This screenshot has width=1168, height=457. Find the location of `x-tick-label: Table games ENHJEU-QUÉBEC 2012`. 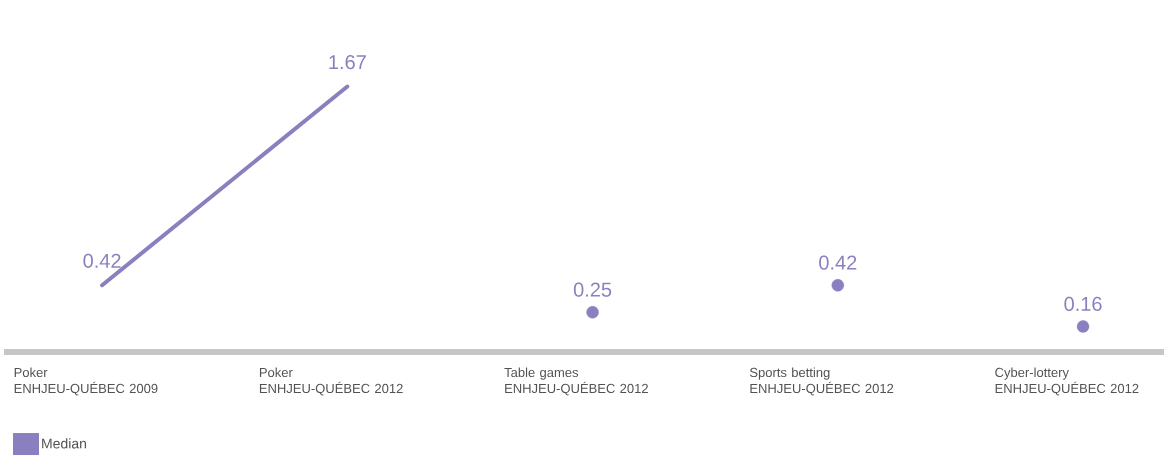

x-tick-label: Table games ENHJEU-QUÉBEC 2012 is located at coordinates (576, 381).